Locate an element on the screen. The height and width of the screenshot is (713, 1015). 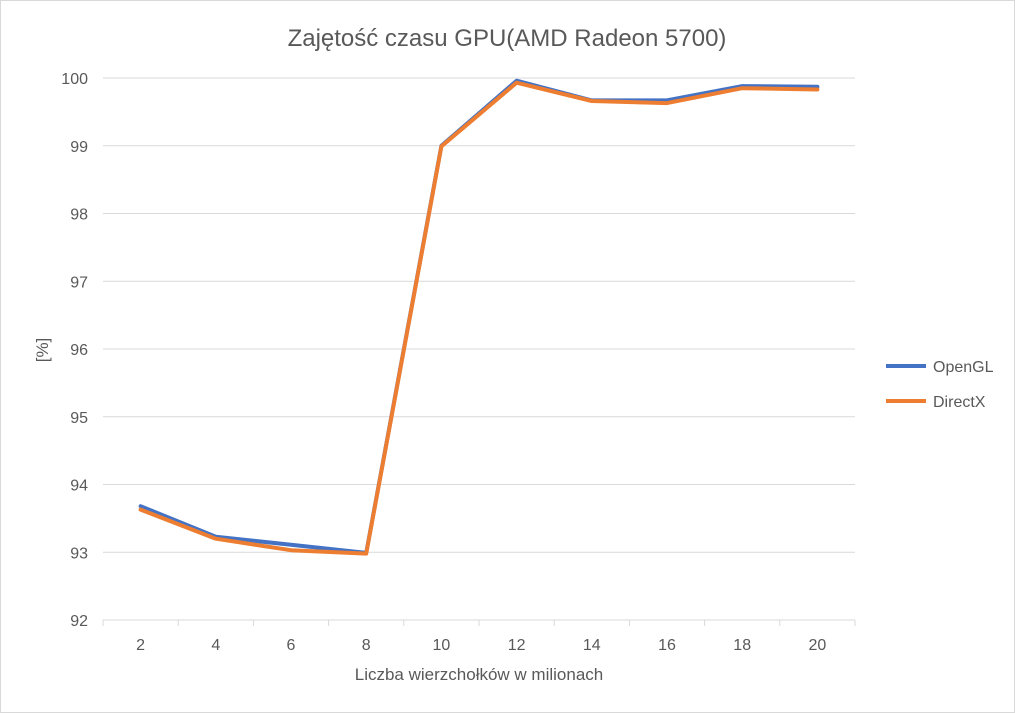
x-tick-label: 14 is located at coordinates (592, 645).